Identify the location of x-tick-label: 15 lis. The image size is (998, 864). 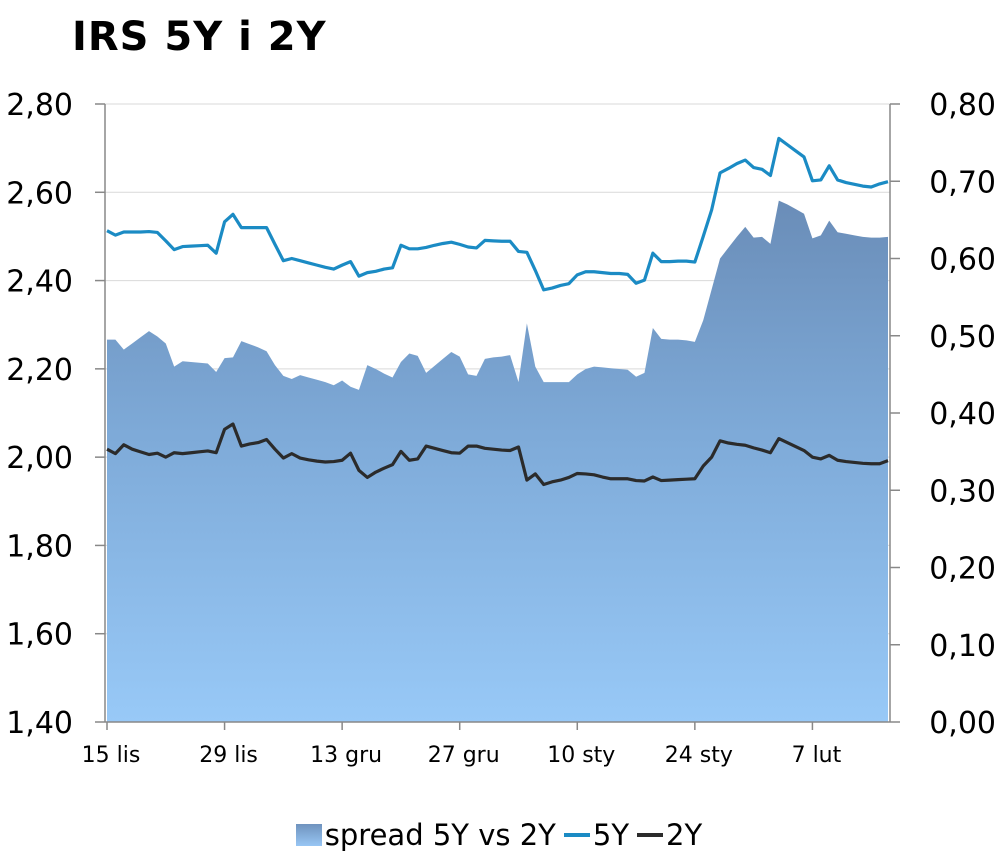
(111, 755).